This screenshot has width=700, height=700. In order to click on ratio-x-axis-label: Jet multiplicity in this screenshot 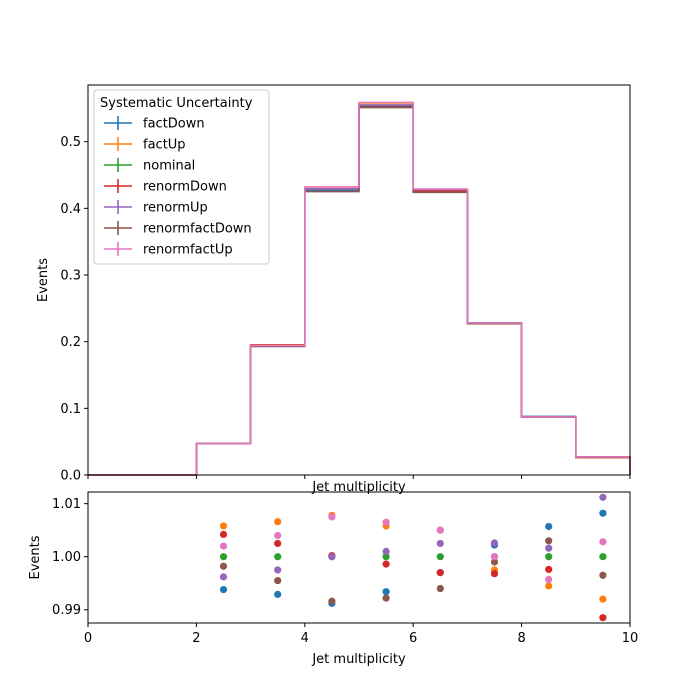, I will do `click(358, 659)`.